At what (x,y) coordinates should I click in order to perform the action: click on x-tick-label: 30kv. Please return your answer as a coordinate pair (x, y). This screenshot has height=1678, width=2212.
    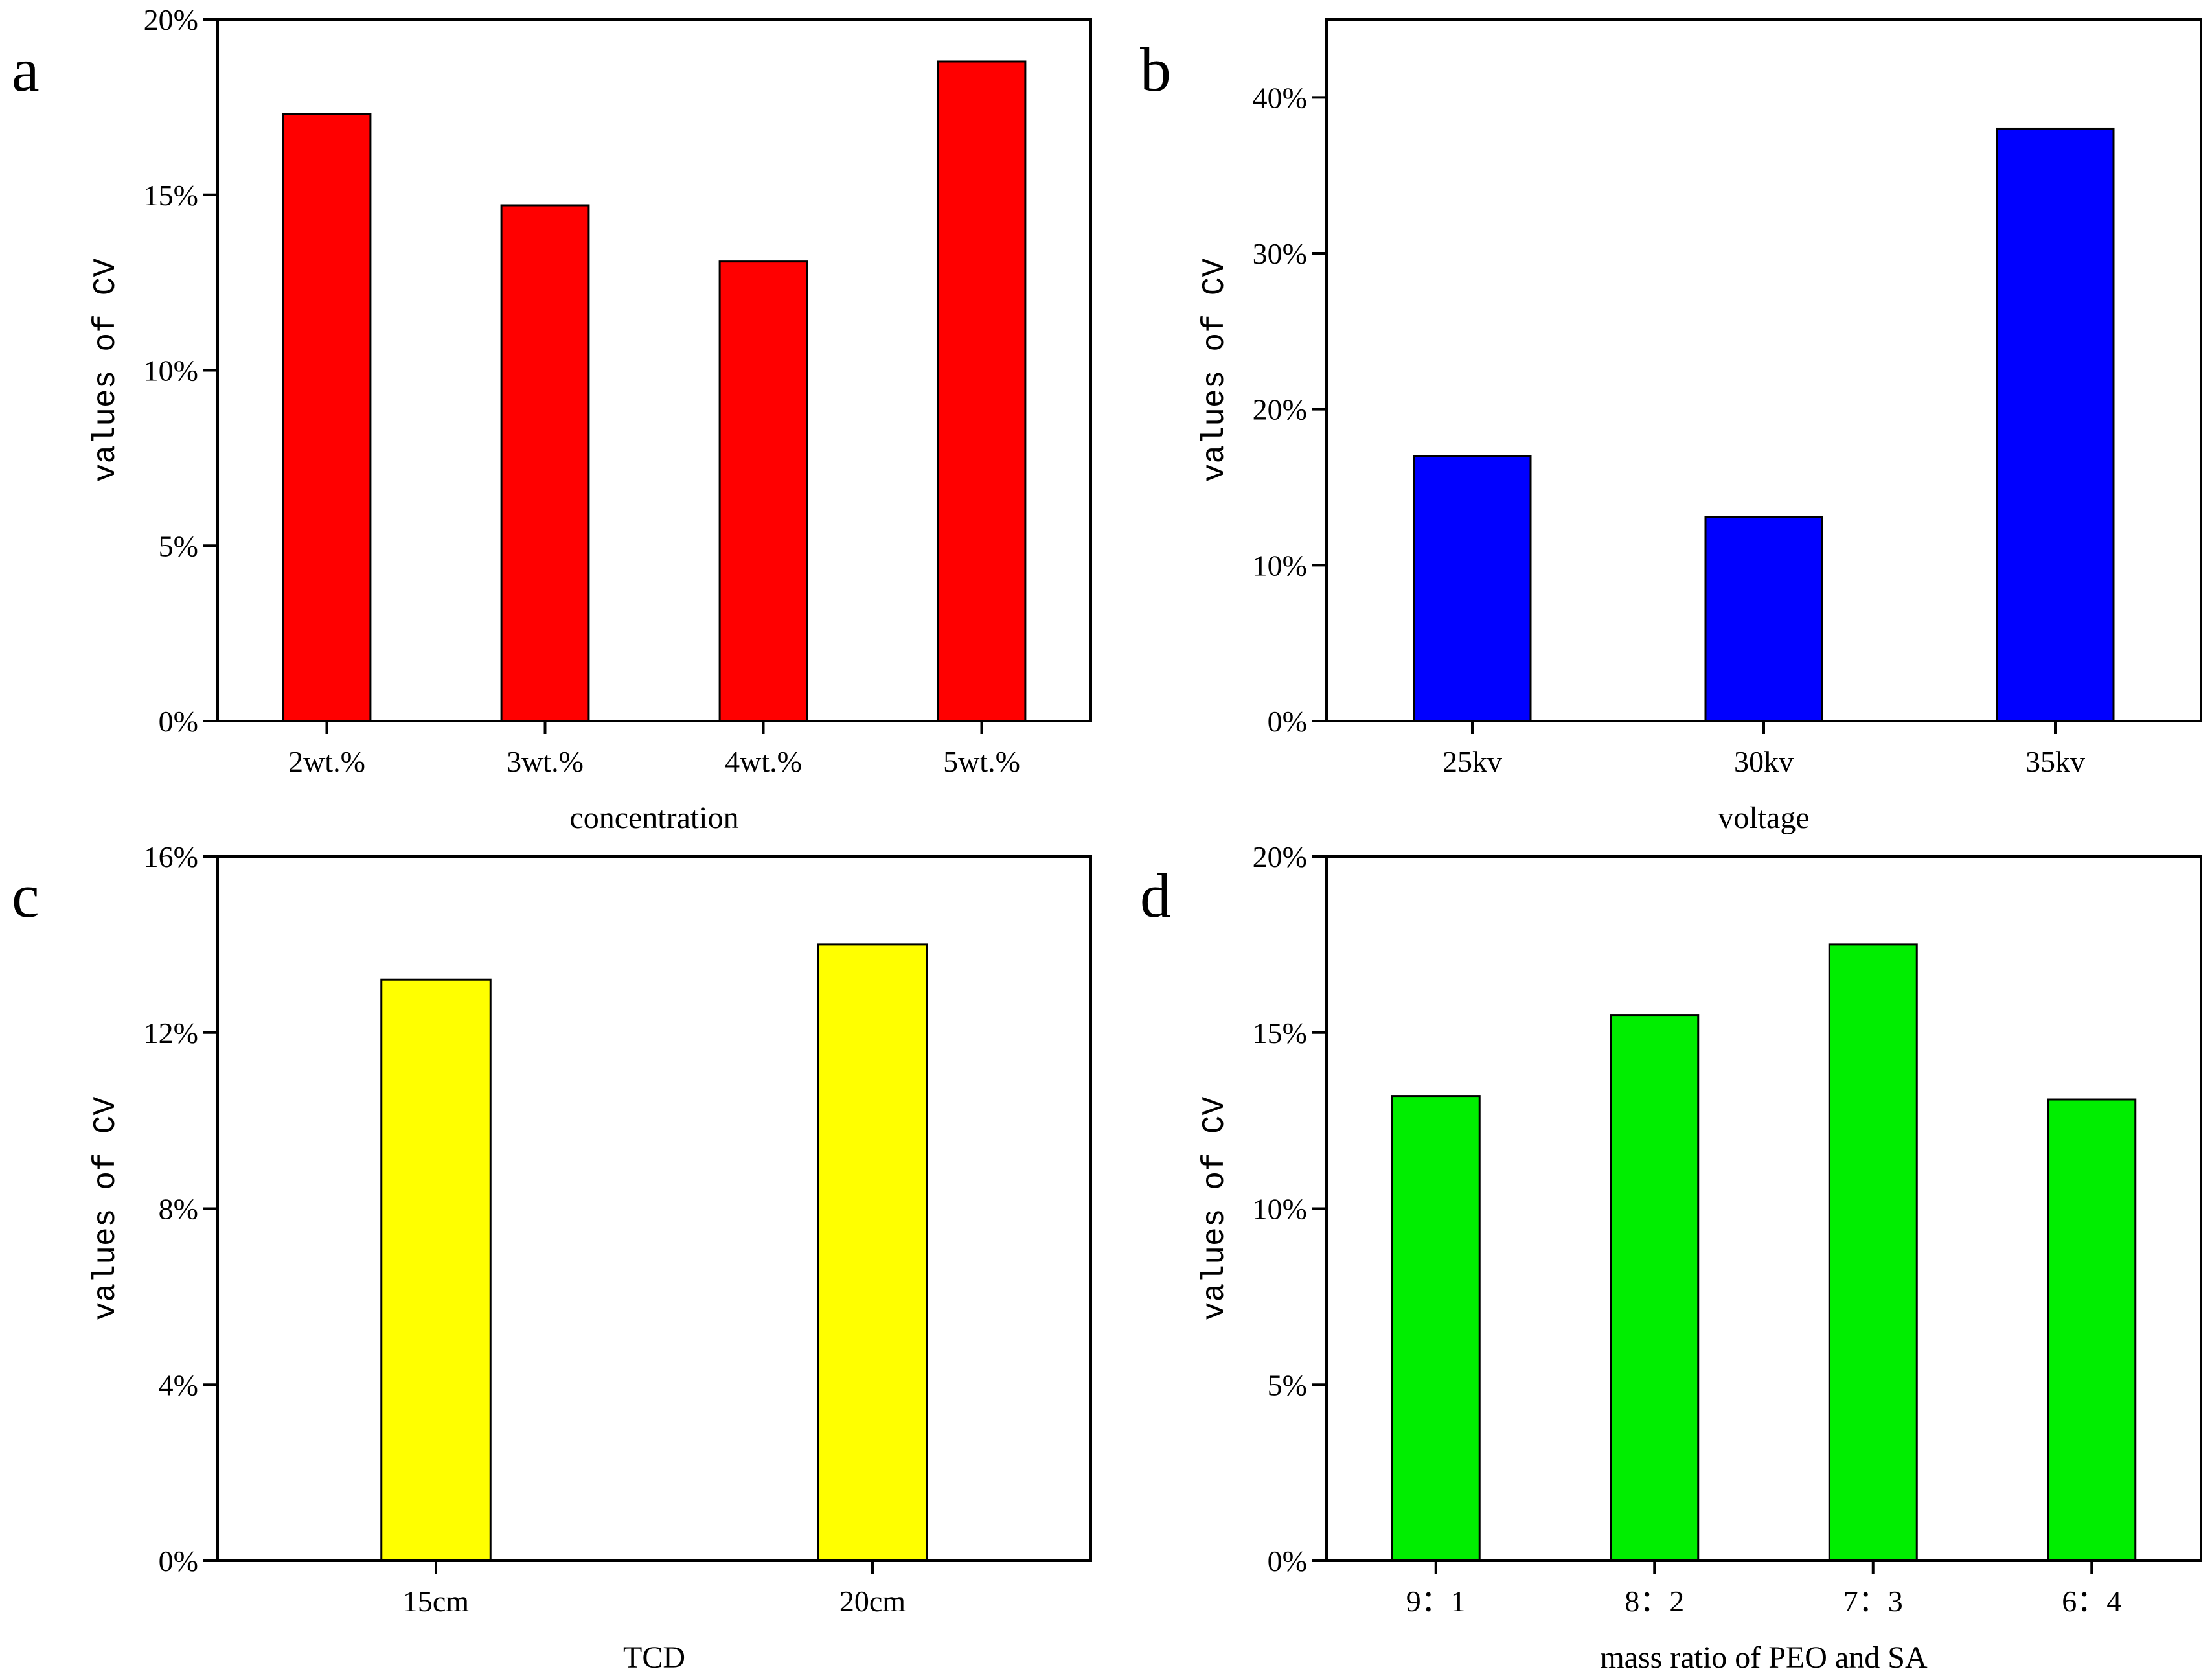
    Looking at the image, I should click on (1764, 761).